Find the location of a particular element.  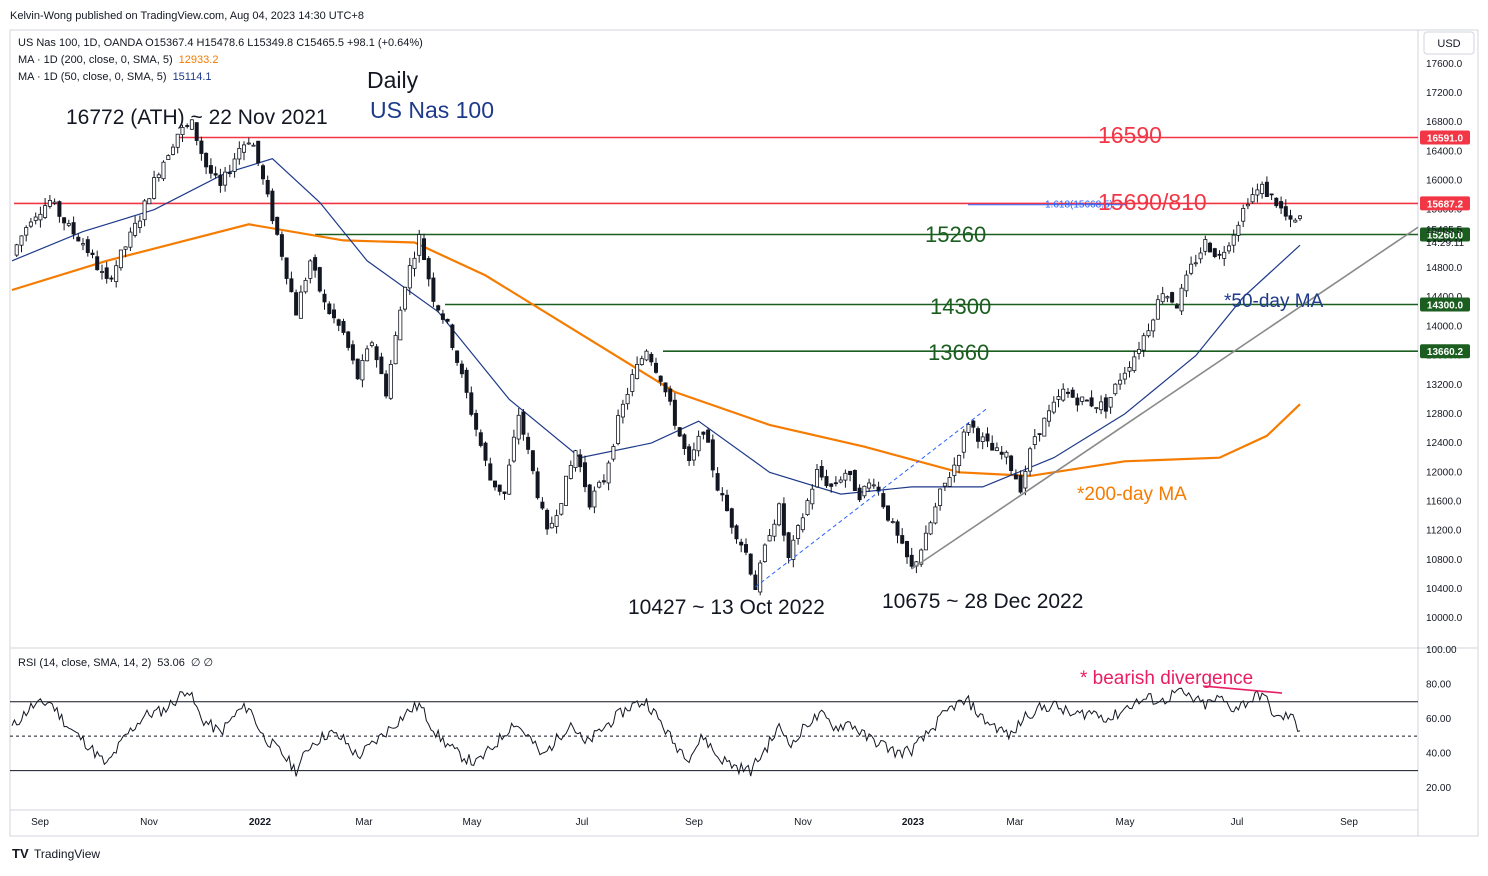

chart-subtitle: US Nas 100 is located at coordinates (432, 110).